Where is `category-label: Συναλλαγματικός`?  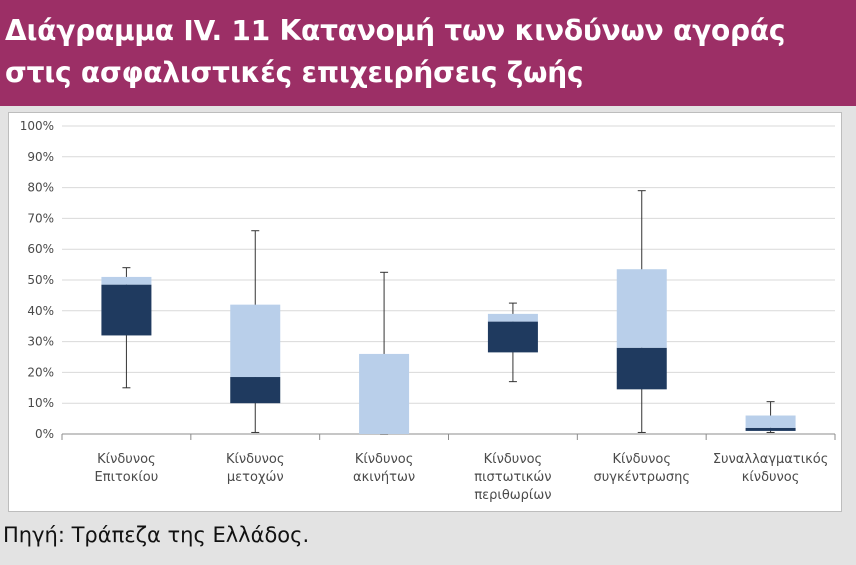
category-label: Συναλλαγματικός is located at coordinates (771, 459).